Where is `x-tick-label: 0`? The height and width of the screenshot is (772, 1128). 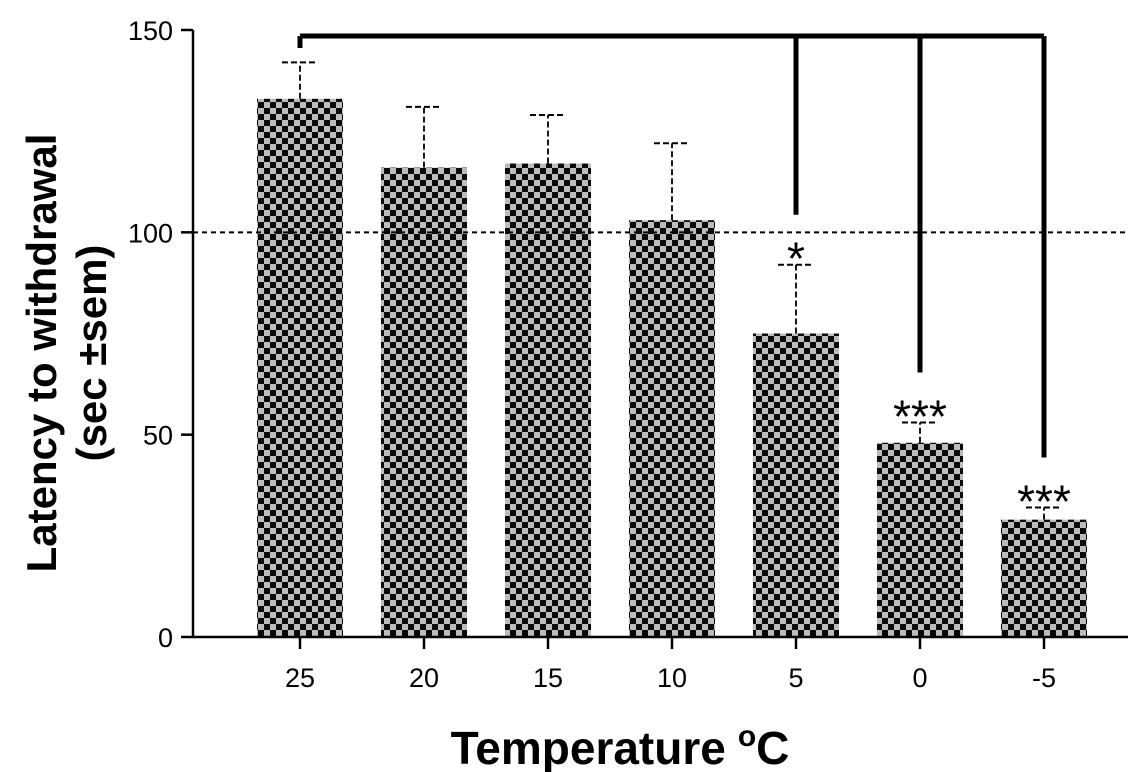
x-tick-label: 0 is located at coordinates (919, 678).